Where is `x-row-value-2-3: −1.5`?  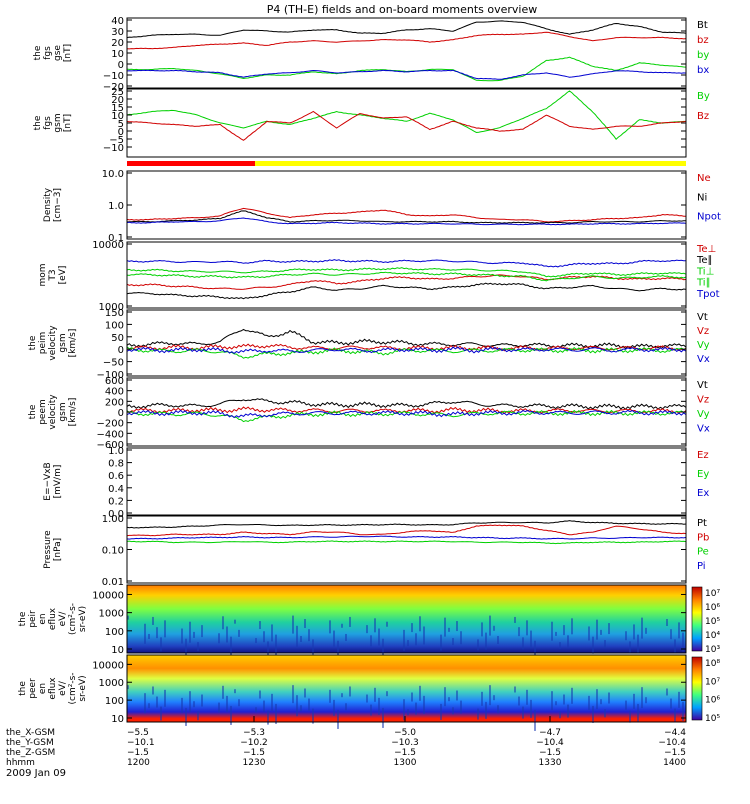
x-row-value-2-3: −1.5 is located at coordinates (550, 753).